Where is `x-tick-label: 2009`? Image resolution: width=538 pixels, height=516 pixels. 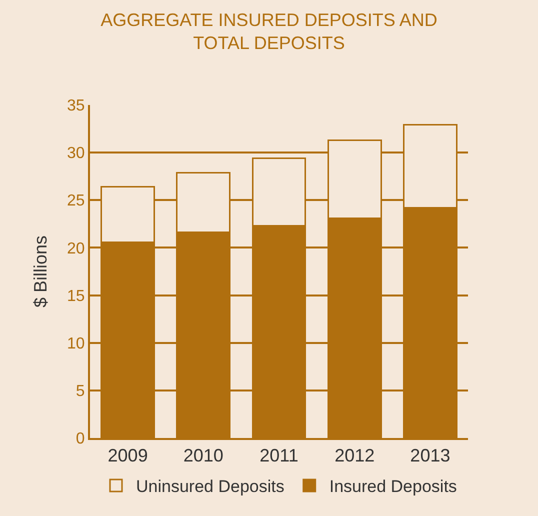
x-tick-label: 2009 is located at coordinates (128, 456).